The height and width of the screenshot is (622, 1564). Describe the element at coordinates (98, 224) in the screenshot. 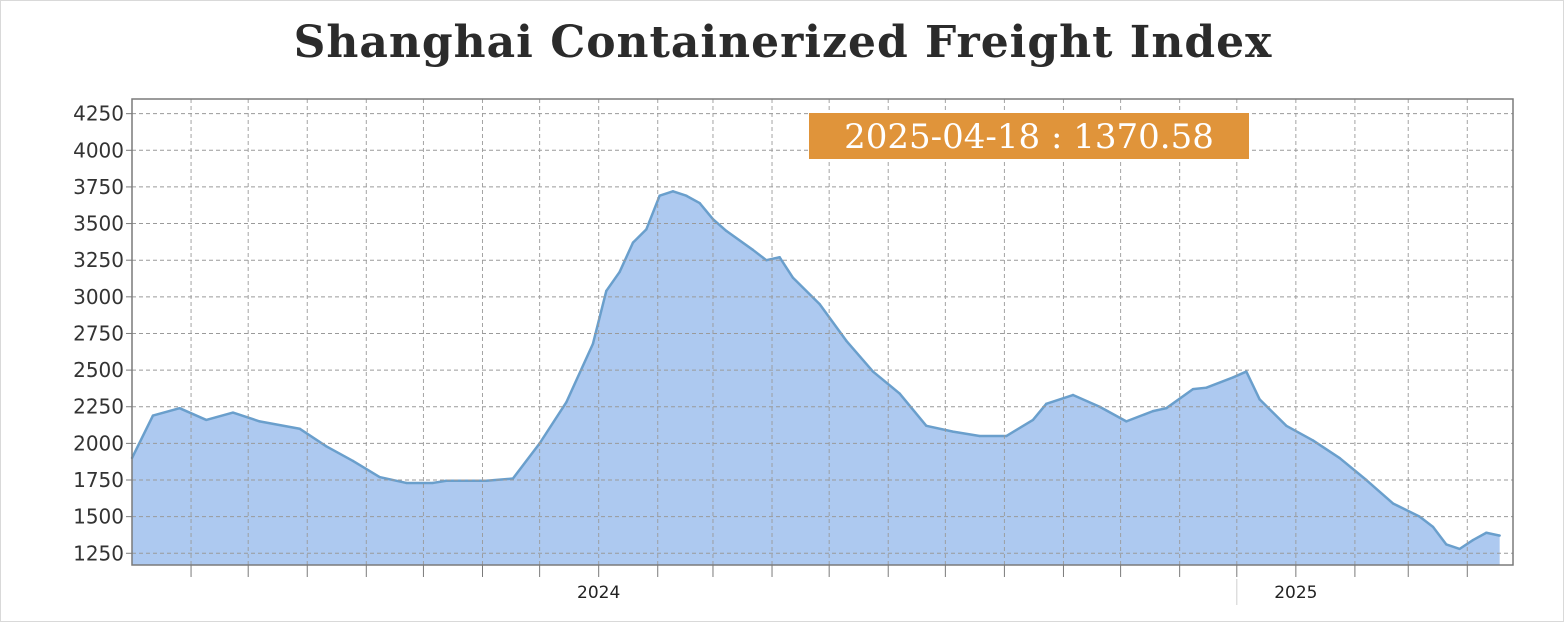

I see `y-tick-label: 3500` at that location.